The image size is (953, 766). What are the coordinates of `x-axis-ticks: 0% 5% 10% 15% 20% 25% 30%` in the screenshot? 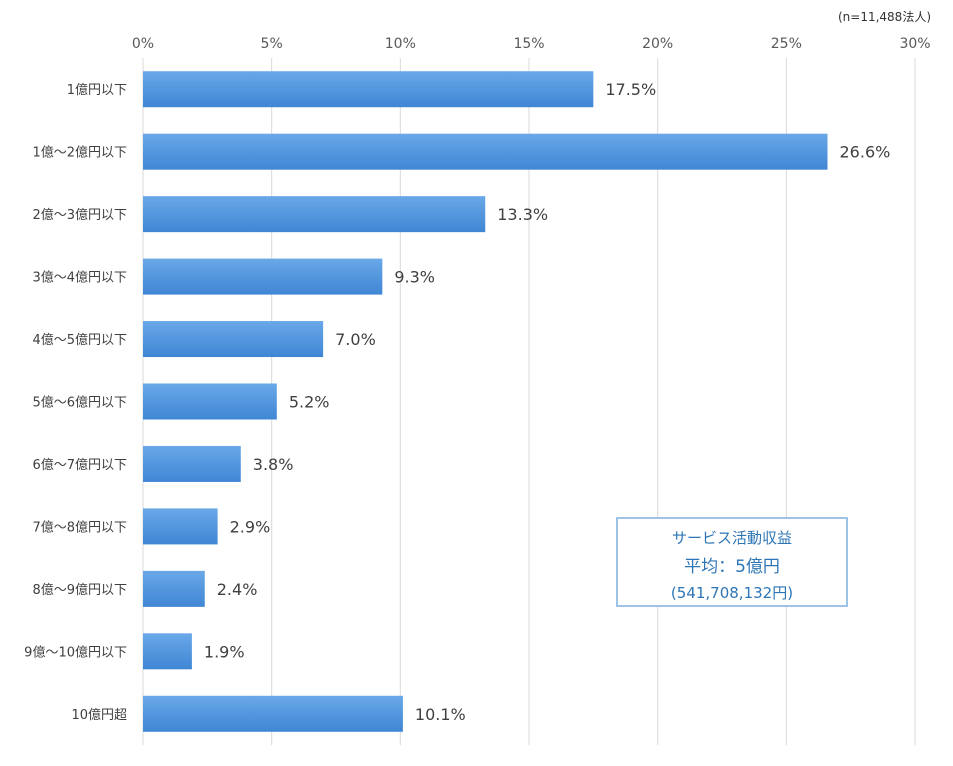 It's located at (531, 44).